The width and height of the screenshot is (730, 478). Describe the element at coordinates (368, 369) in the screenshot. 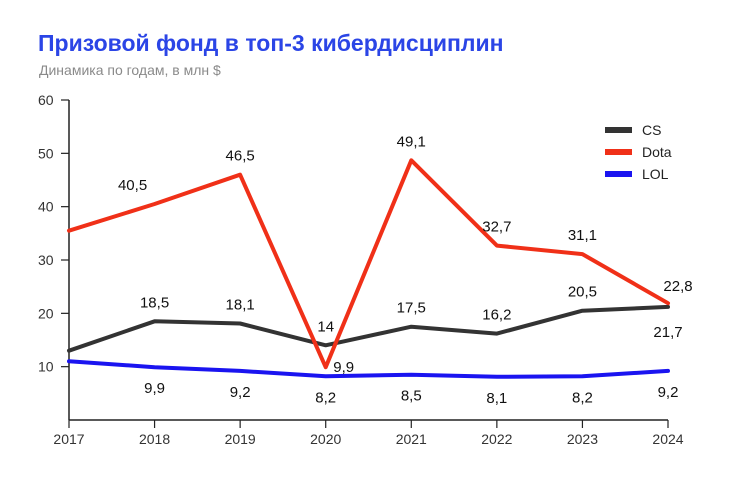

I see `series-line-lol` at that location.